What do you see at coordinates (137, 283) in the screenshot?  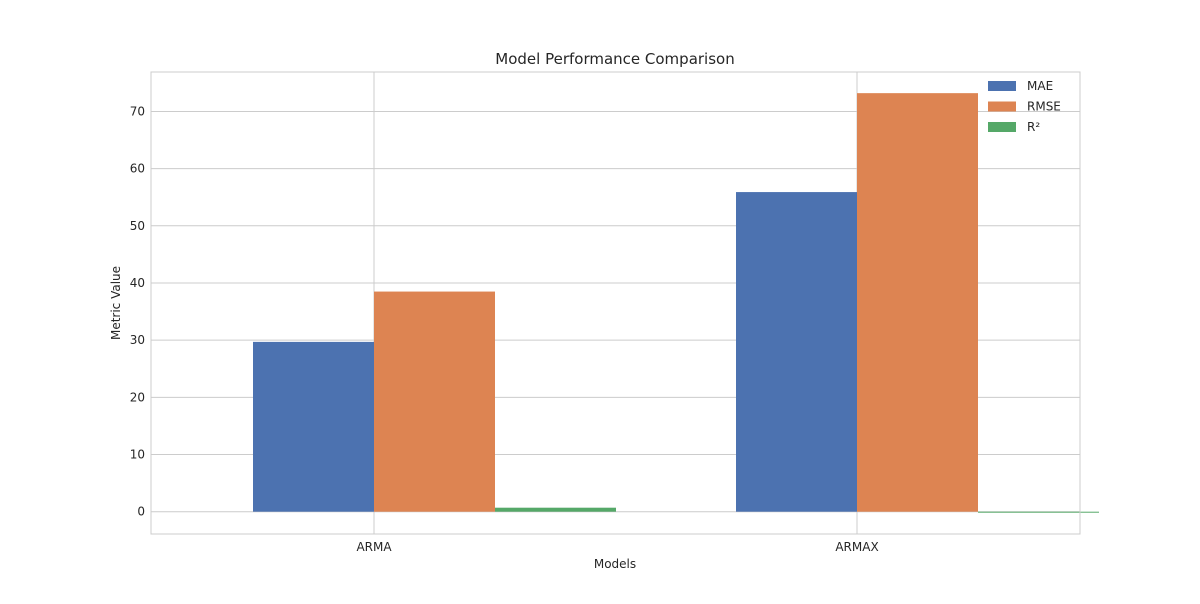 I see `y-tick-label: 40` at bounding box center [137, 283].